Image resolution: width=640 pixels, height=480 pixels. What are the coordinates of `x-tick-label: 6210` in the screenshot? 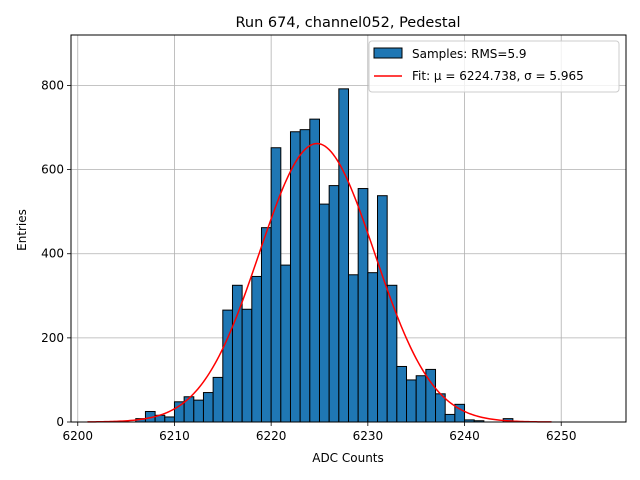 It's located at (174, 436).